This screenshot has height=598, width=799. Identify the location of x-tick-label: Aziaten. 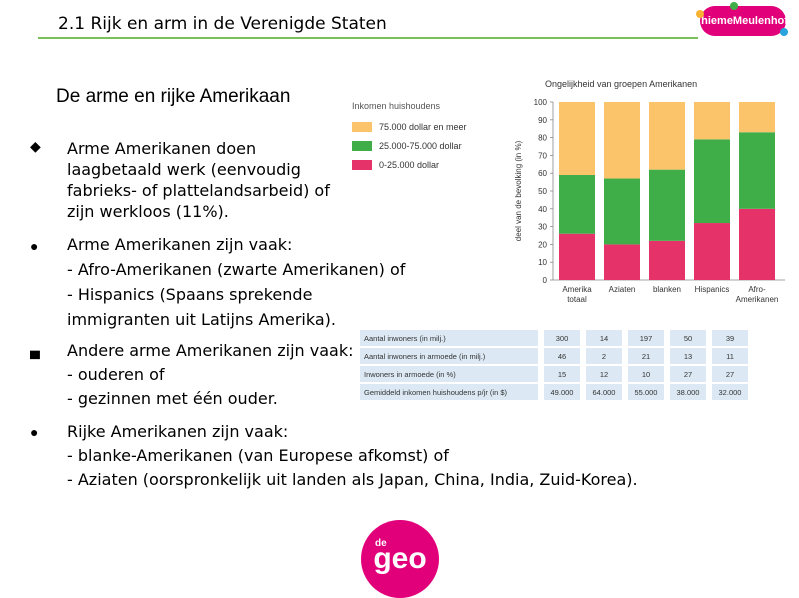
(622, 289).